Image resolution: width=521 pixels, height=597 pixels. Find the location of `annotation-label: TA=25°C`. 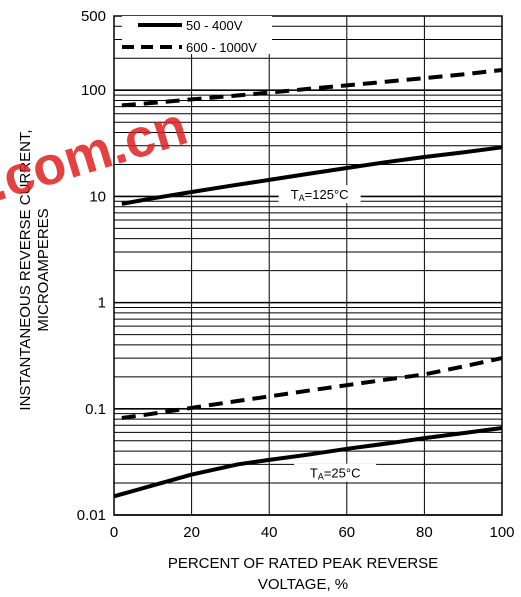

annotation-label: TA=25°C is located at coordinates (335, 474).